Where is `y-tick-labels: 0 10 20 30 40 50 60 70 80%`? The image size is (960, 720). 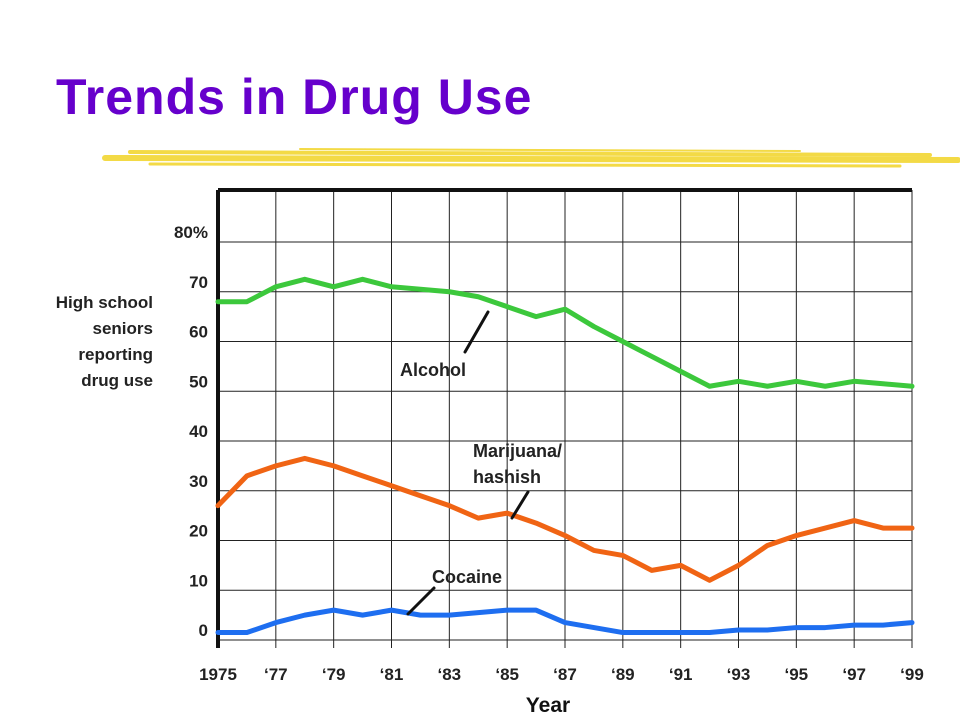 y-tick-labels: 0 10 20 30 40 50 60 70 80% is located at coordinates (191, 431).